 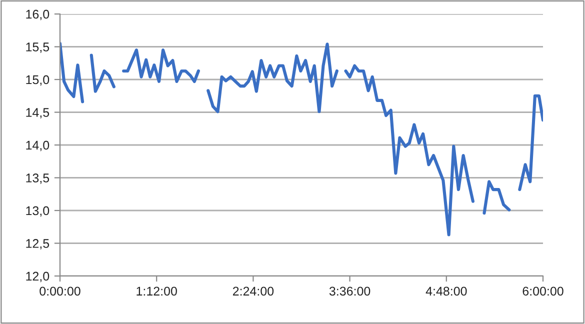 I want to click on y-tick-label: 16,0, so click(x=38, y=15).